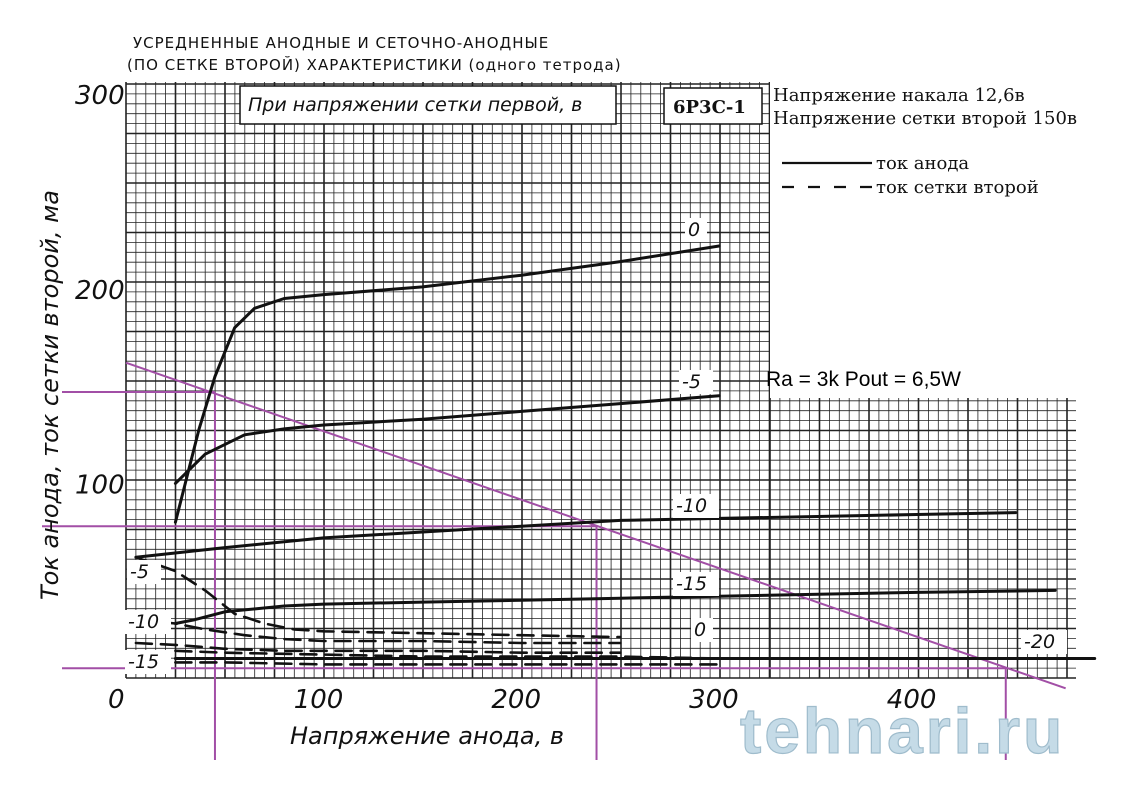 The height and width of the screenshot is (785, 1142). Describe the element at coordinates (116, 700) in the screenshot. I see `x-tick-label: 0` at that location.